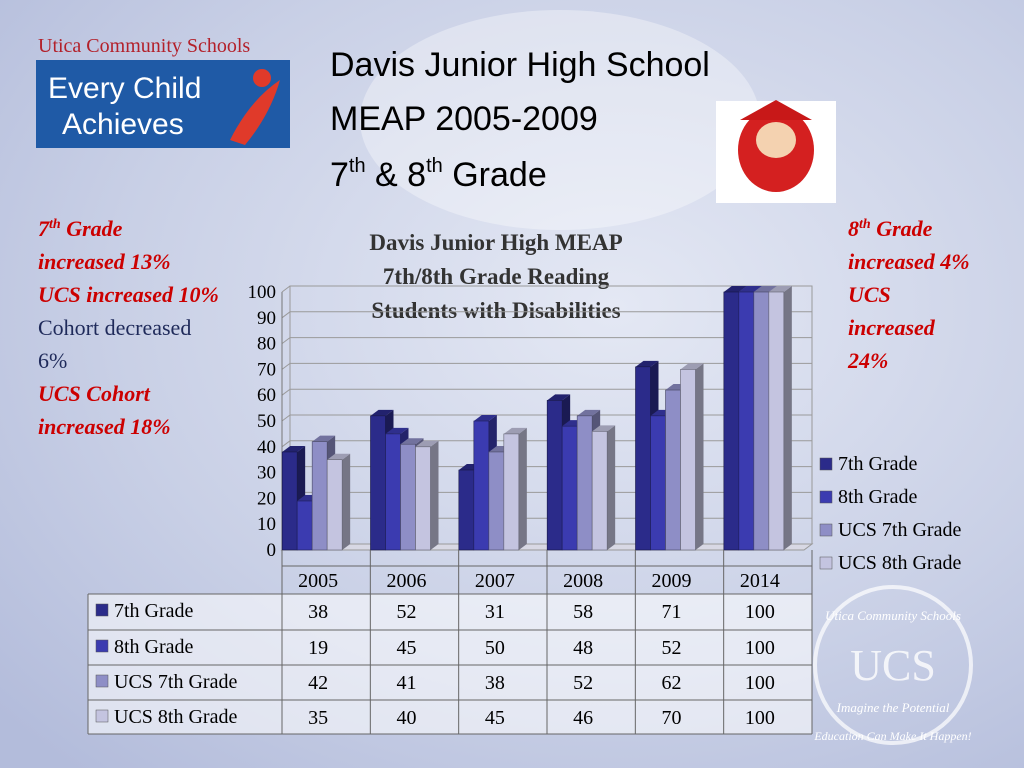 This screenshot has height=773, width=1024. Describe the element at coordinates (262, 292) in the screenshot. I see `y-tick-label: 100` at that location.